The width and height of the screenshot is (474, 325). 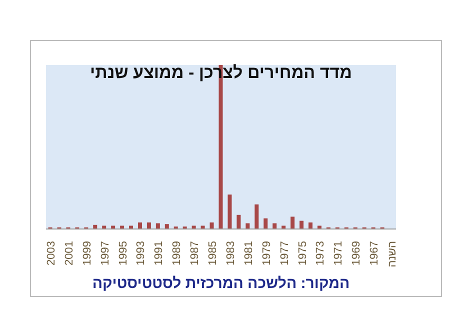 What do you see at coordinates (87, 253) in the screenshot?
I see `x-tick-label: 1999` at bounding box center [87, 253].